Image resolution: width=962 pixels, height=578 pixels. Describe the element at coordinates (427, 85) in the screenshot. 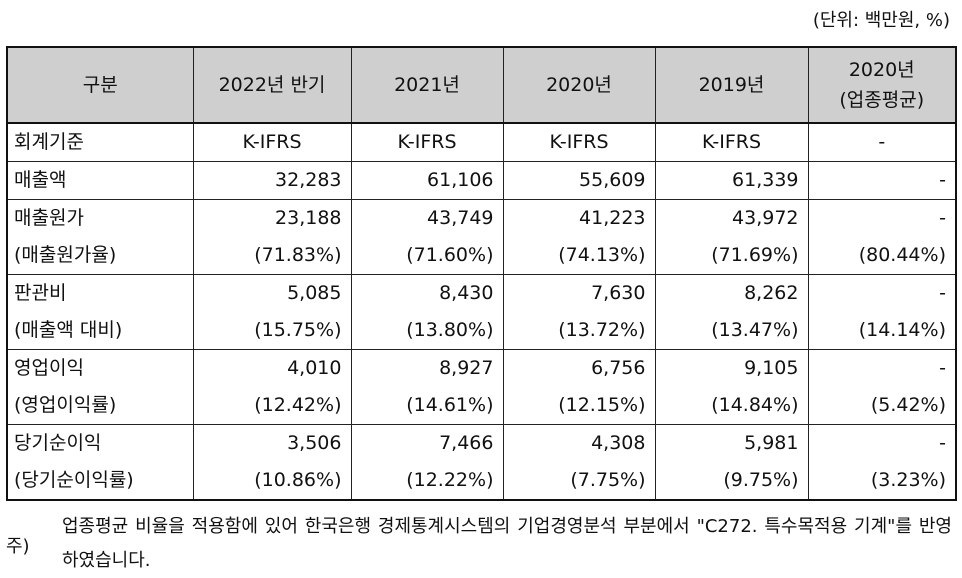

I see `header-2021: 2021년` at that location.